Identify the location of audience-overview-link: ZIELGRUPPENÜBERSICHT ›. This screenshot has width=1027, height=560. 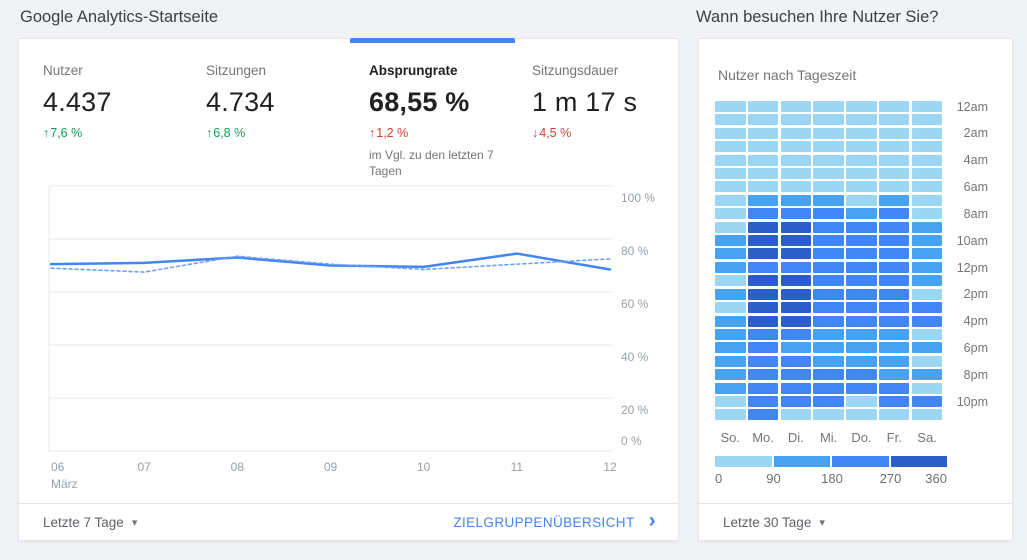
(554, 520).